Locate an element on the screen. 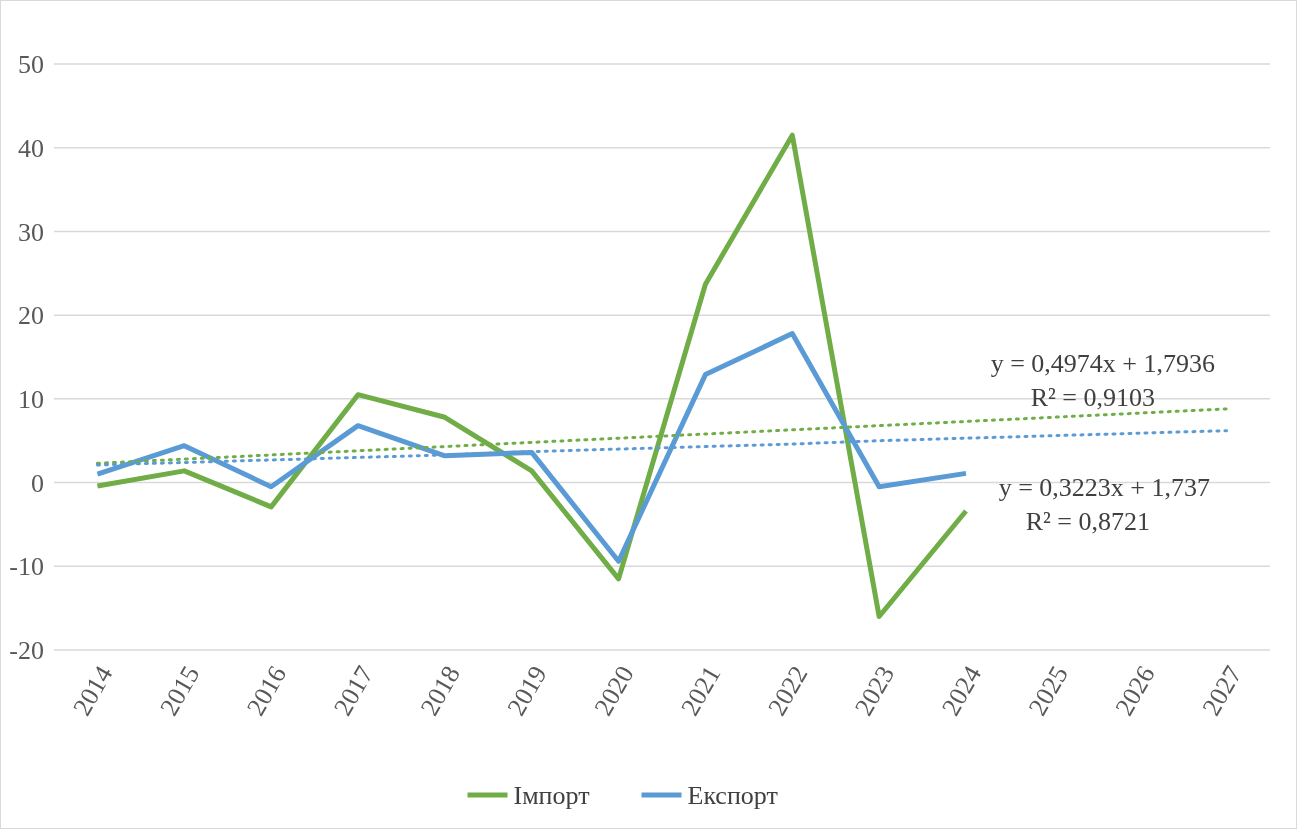 This screenshot has height=829, width=1297. legend-label: Експорт is located at coordinates (732, 796).